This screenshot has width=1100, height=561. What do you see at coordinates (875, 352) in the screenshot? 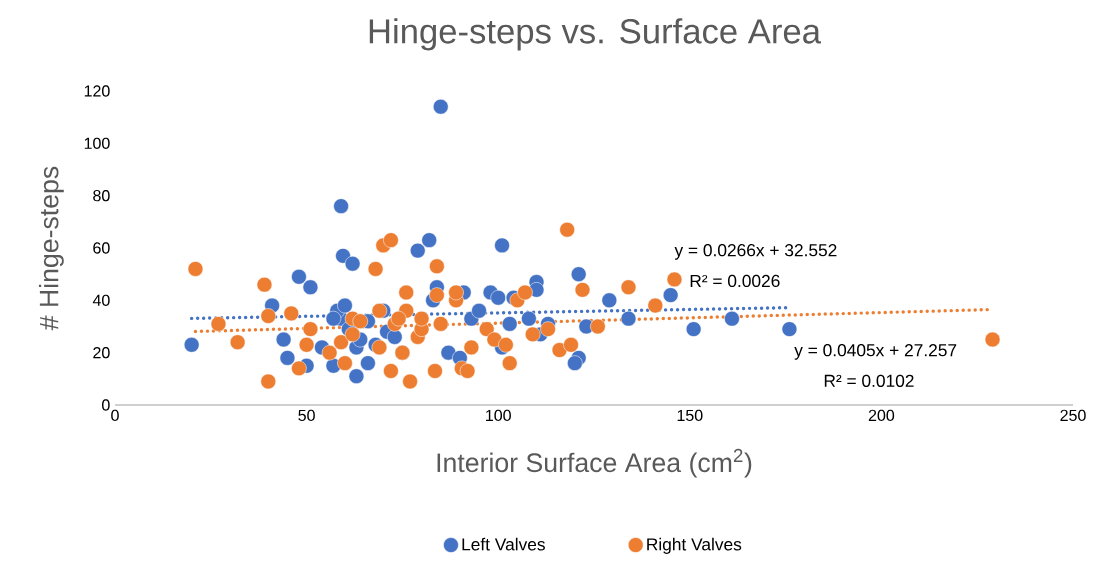
I see `annotation: y = 0.0405x + 27.257` at bounding box center [875, 352].